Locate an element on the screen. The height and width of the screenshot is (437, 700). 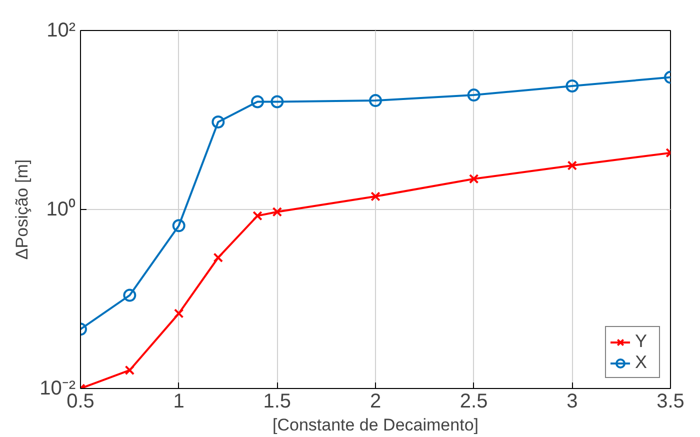
y-axis-title: ΔPosição [m] is located at coordinates (22, 209).